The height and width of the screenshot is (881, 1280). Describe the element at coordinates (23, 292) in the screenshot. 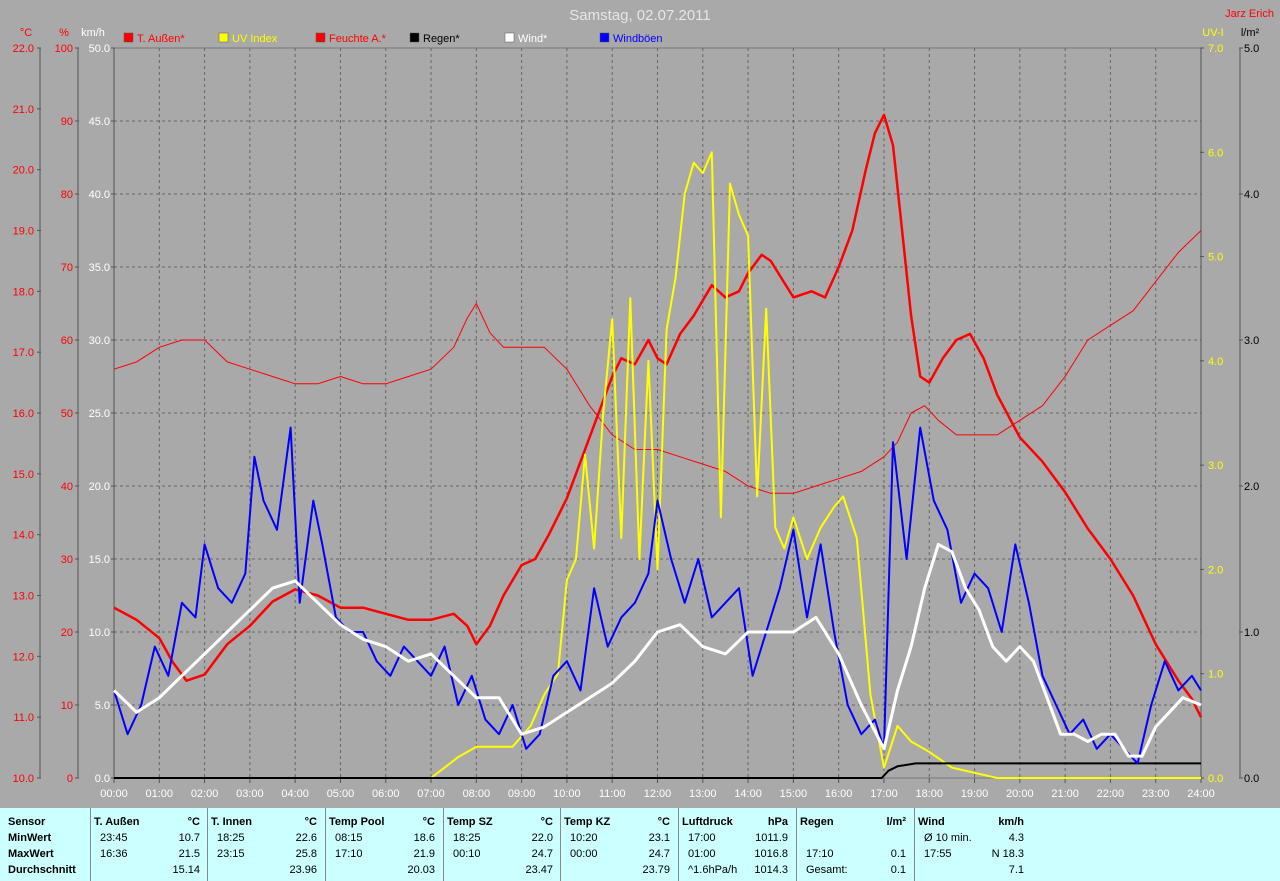

I see `temp-tick-label: 18.0` at that location.